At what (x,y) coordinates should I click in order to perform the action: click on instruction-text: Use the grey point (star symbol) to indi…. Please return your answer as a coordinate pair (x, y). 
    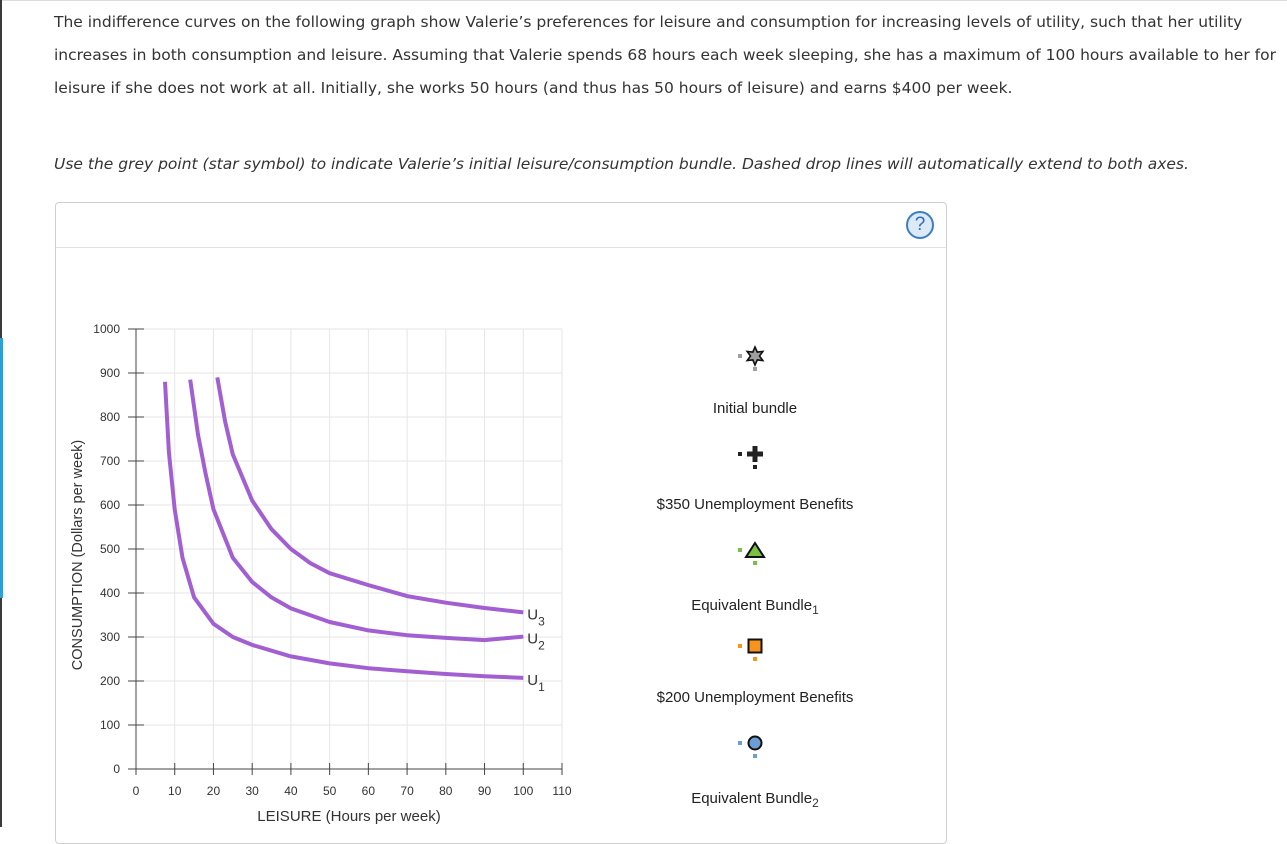
    Looking at the image, I should click on (621, 164).